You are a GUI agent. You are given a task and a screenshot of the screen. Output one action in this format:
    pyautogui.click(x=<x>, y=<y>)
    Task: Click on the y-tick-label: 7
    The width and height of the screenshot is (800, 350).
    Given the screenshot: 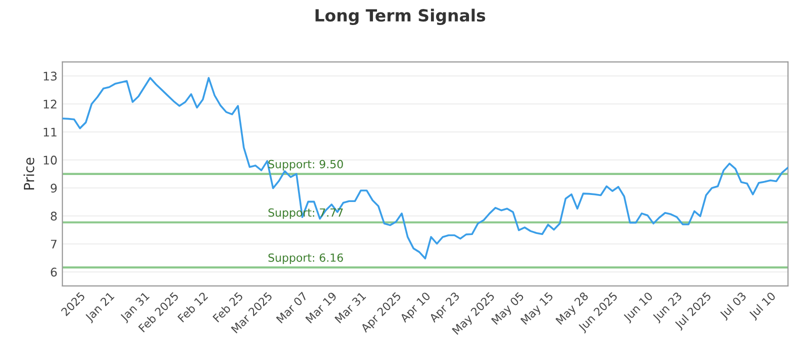 What is the action you would take?
    pyautogui.click(x=53, y=244)
    